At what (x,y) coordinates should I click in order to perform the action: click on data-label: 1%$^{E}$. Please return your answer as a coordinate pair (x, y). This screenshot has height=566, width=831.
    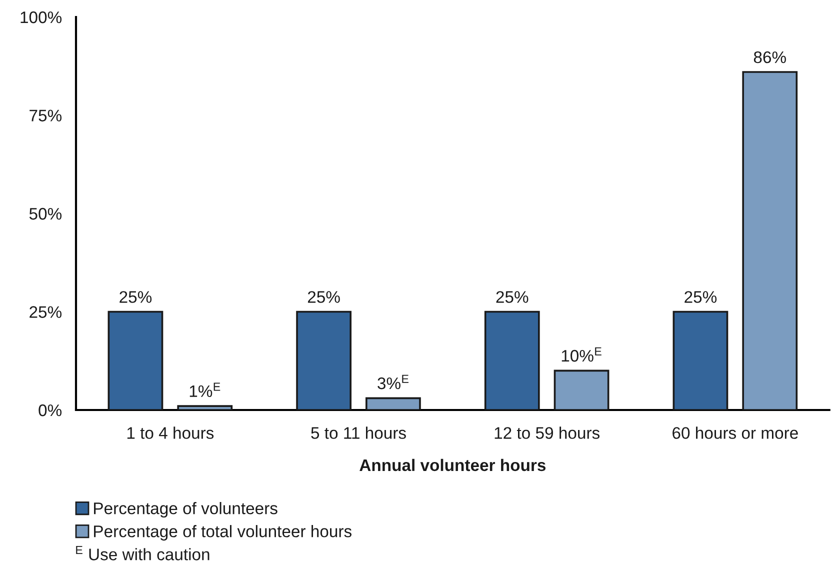
    Looking at the image, I should click on (205, 390).